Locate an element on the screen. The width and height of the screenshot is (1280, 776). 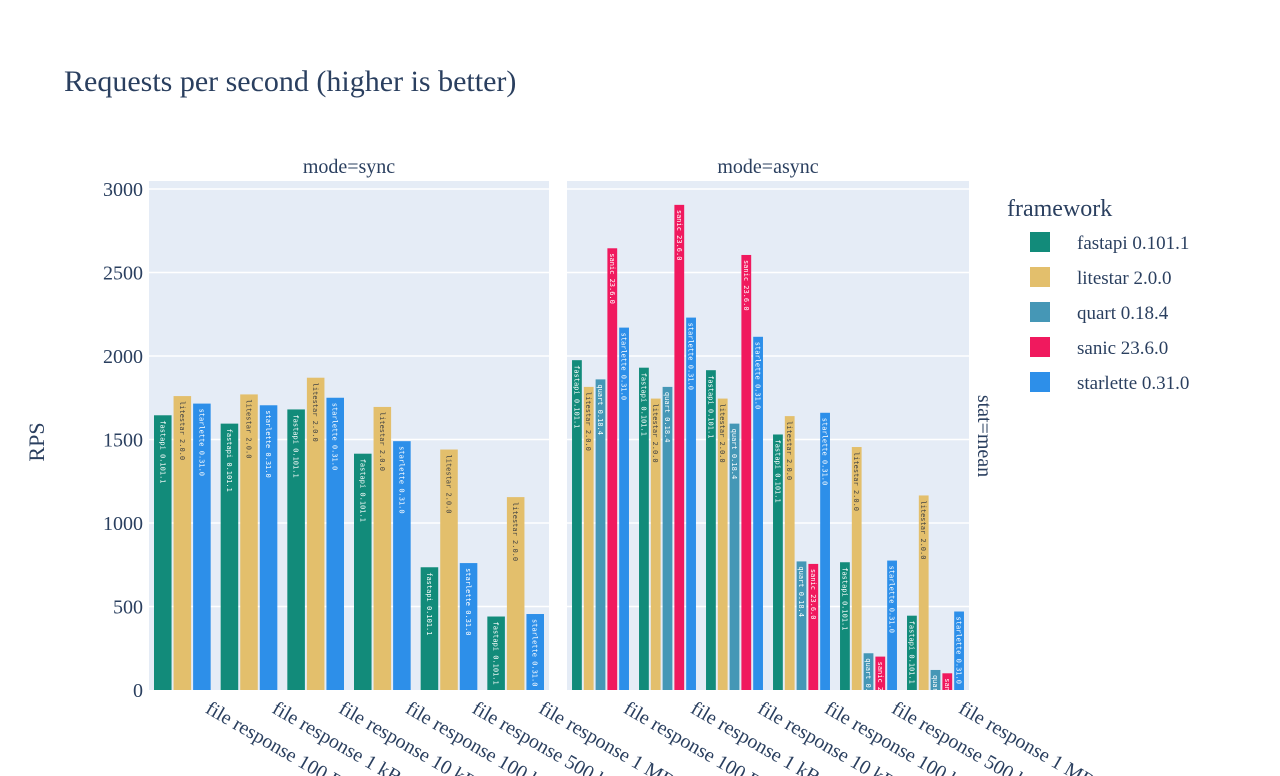
y-tick-label: 0 is located at coordinates (138, 691).